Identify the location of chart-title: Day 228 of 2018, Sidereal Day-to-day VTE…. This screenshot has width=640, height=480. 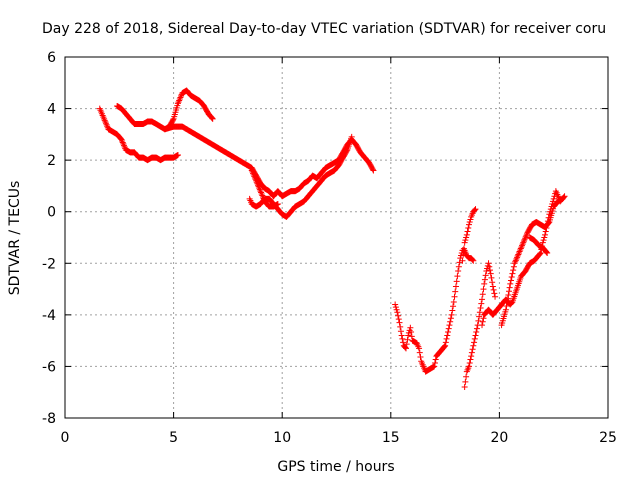
(324, 29).